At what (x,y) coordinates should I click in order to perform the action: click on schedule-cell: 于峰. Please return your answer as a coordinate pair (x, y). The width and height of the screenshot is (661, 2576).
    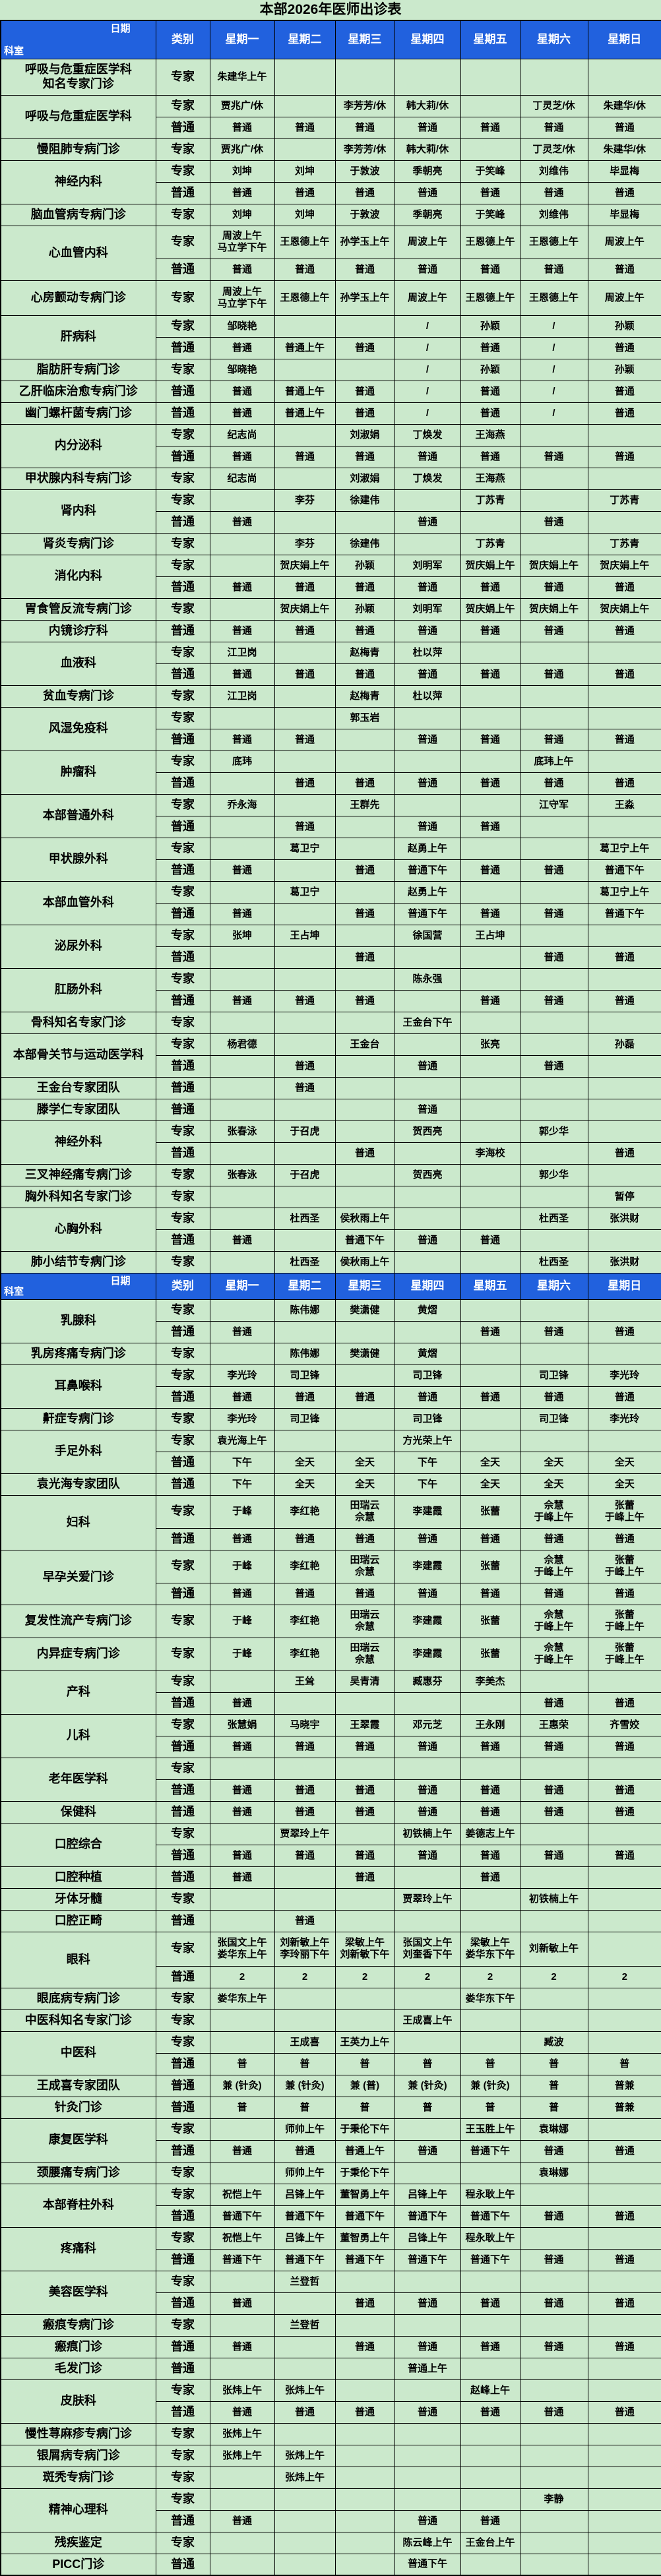
    Looking at the image, I should click on (242, 1511).